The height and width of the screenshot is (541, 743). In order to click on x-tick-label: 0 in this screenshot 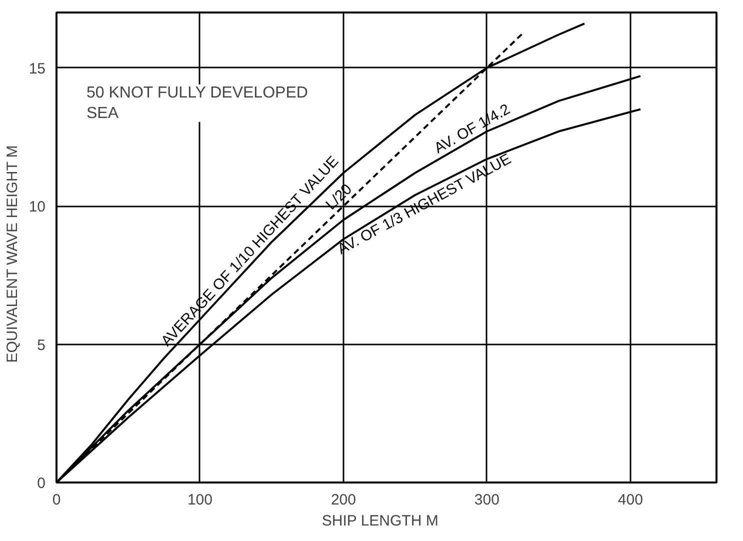, I will do `click(56, 500)`.